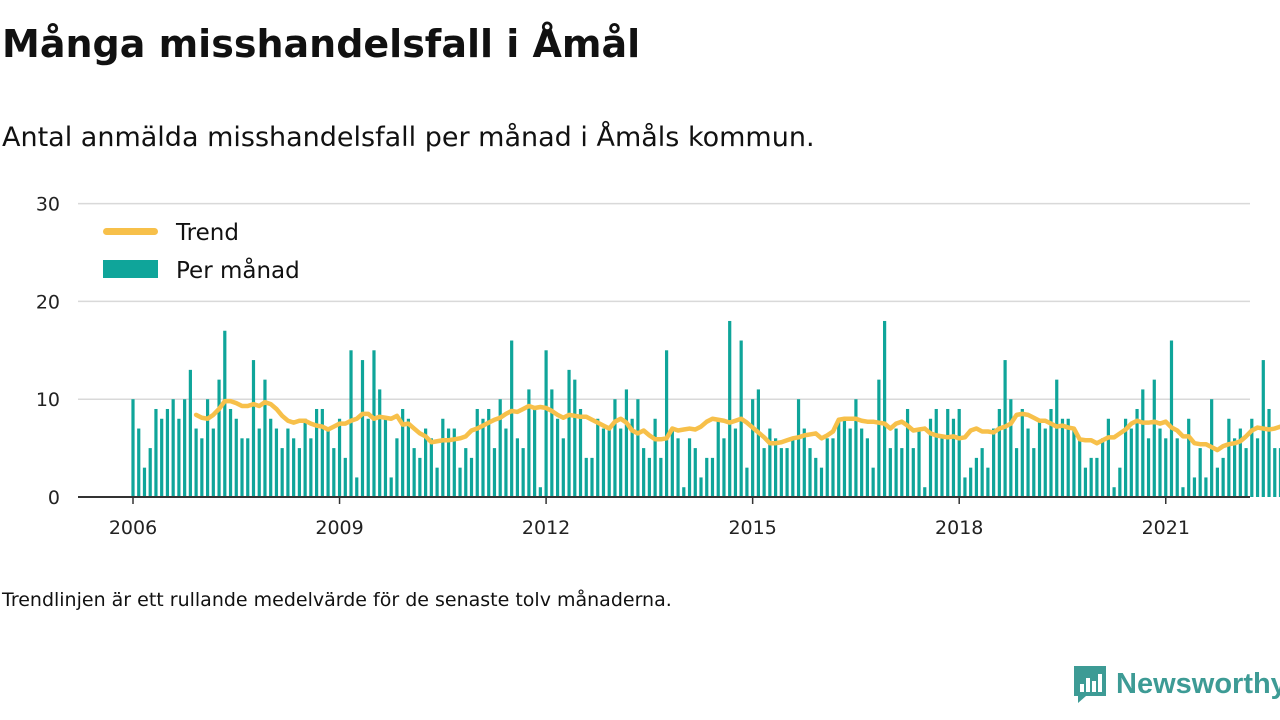 The image size is (1280, 720). I want to click on y-tick-label: 10, so click(48, 400).